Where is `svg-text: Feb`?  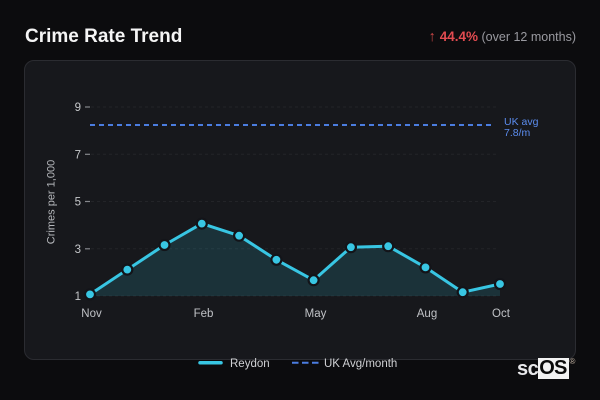
svg-text: Feb is located at coordinates (204, 314).